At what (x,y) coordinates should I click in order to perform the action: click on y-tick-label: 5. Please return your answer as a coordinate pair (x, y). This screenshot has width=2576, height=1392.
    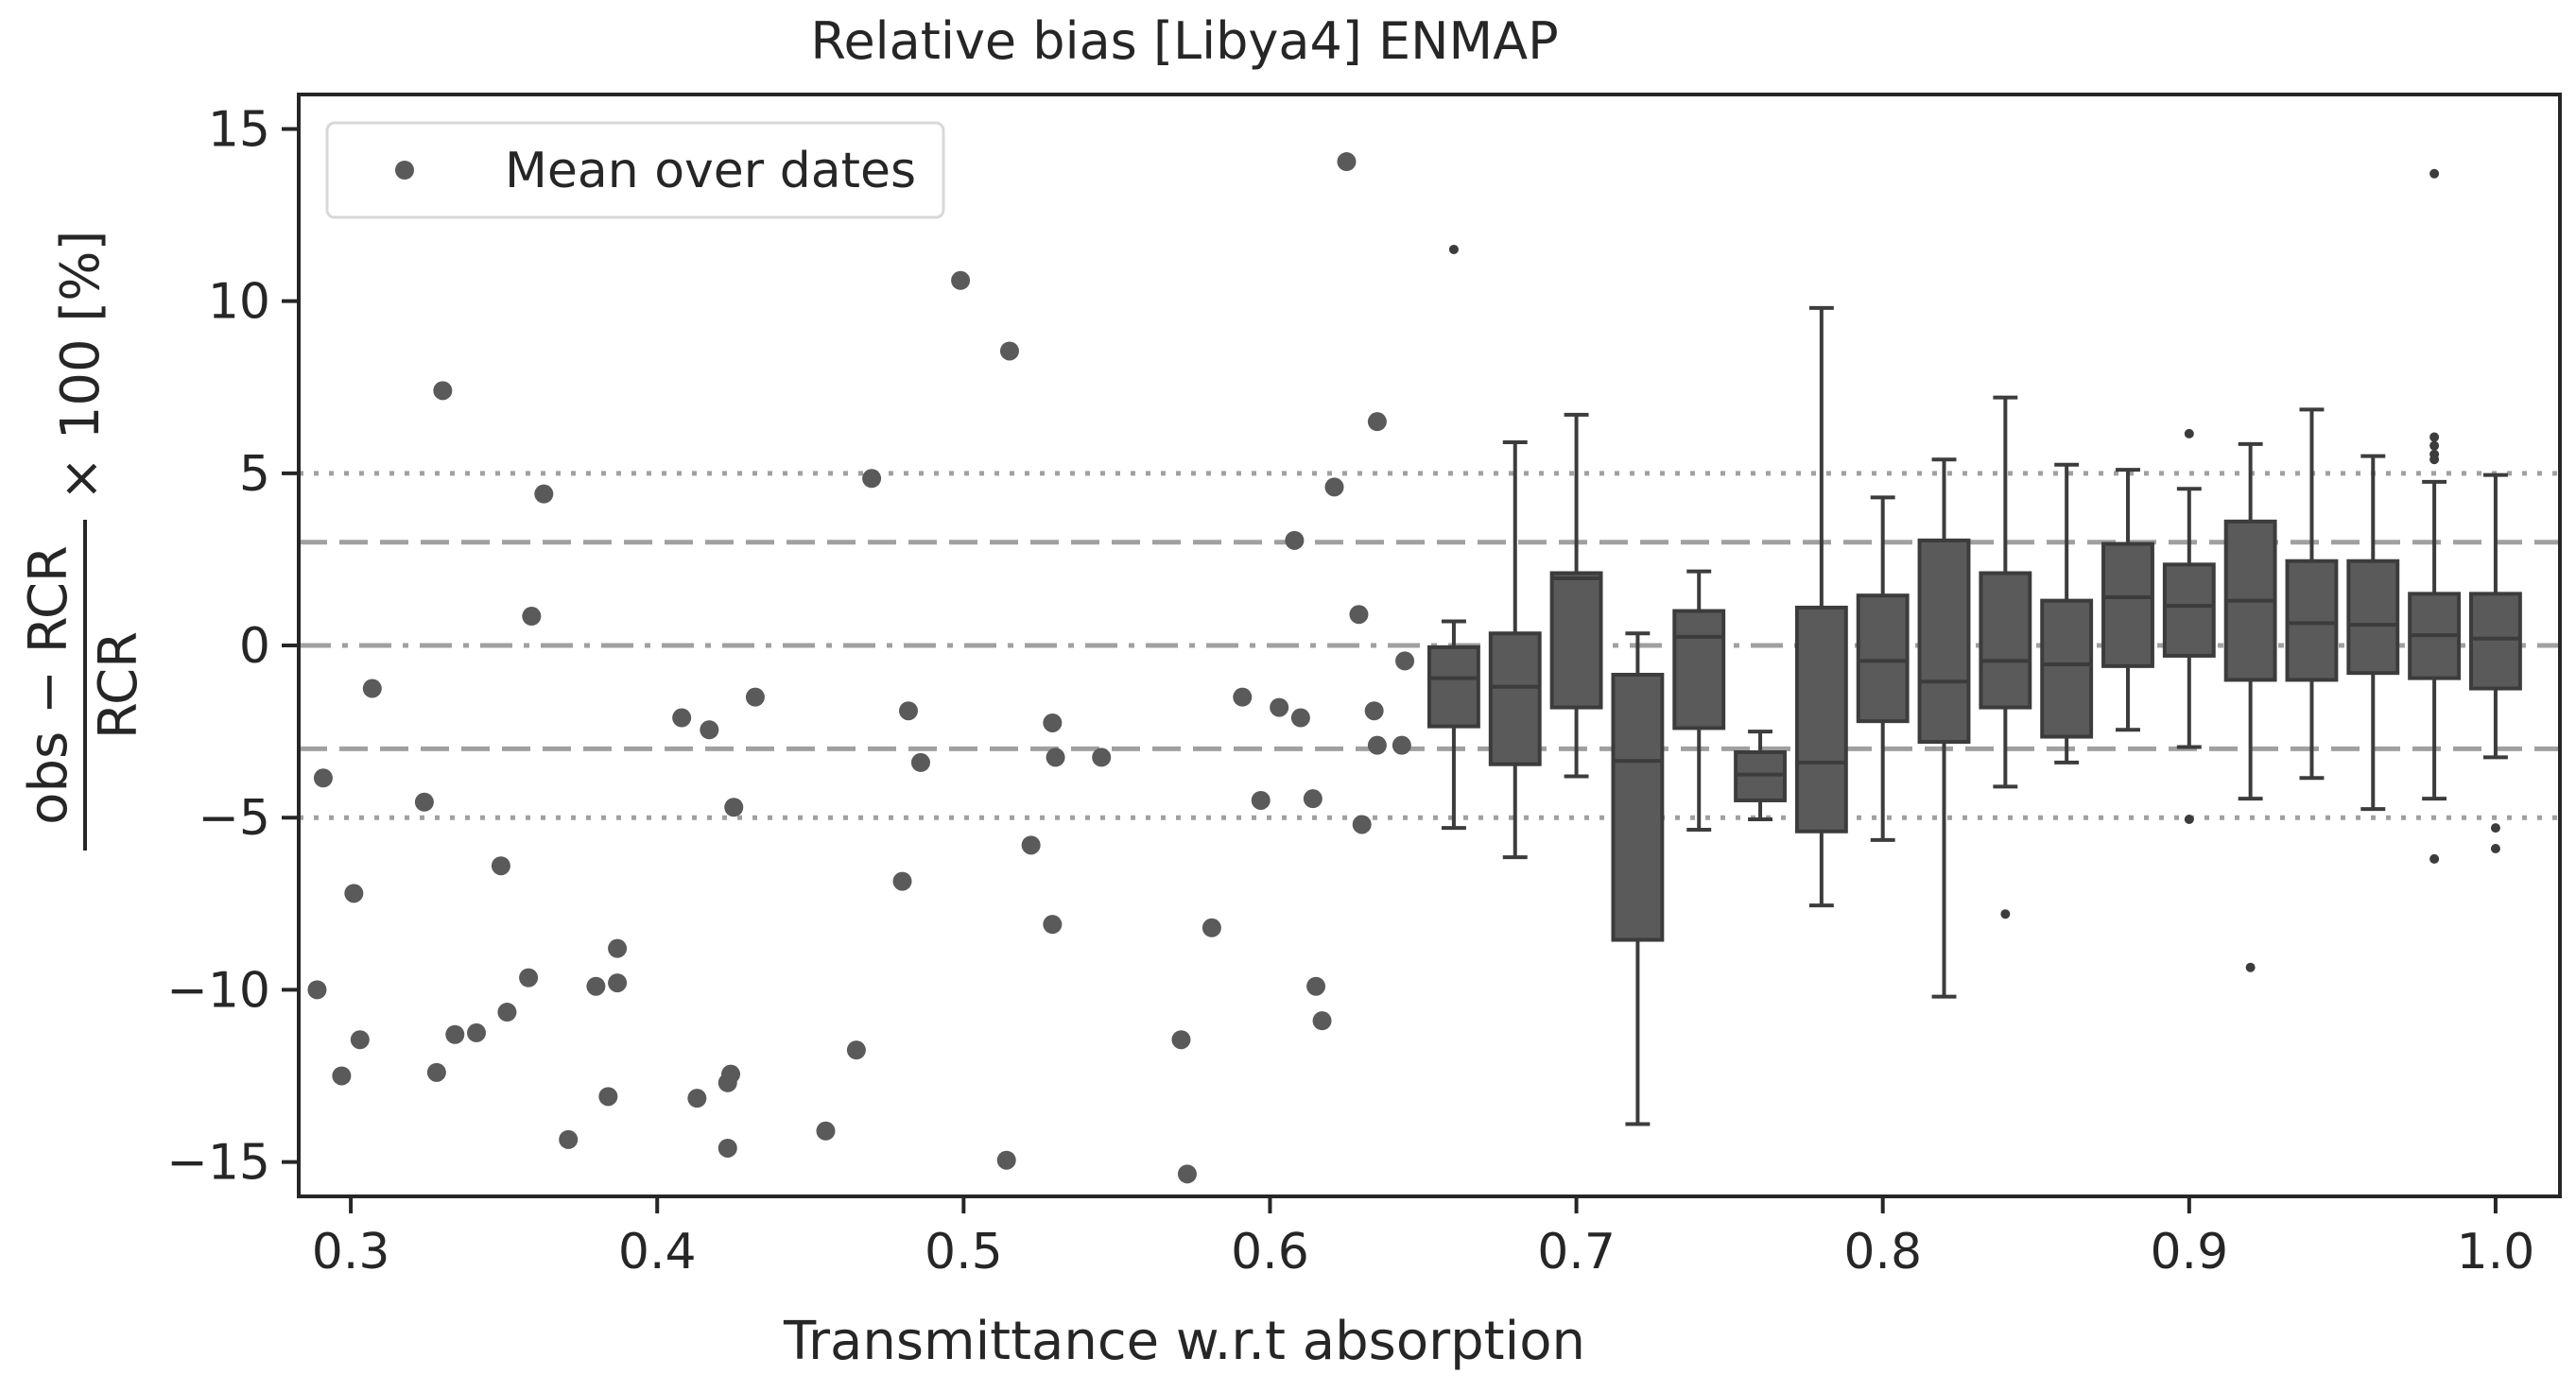
    Looking at the image, I should click on (254, 474).